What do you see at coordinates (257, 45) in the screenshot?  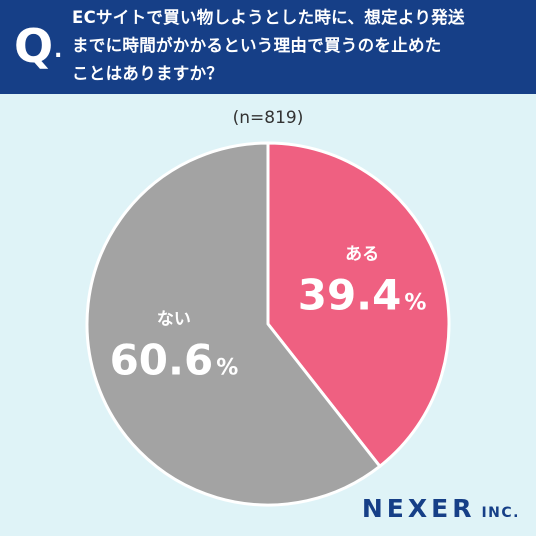 I see `question-line-2: までに時間がかかるという理由で買うのを止めた` at bounding box center [257, 45].